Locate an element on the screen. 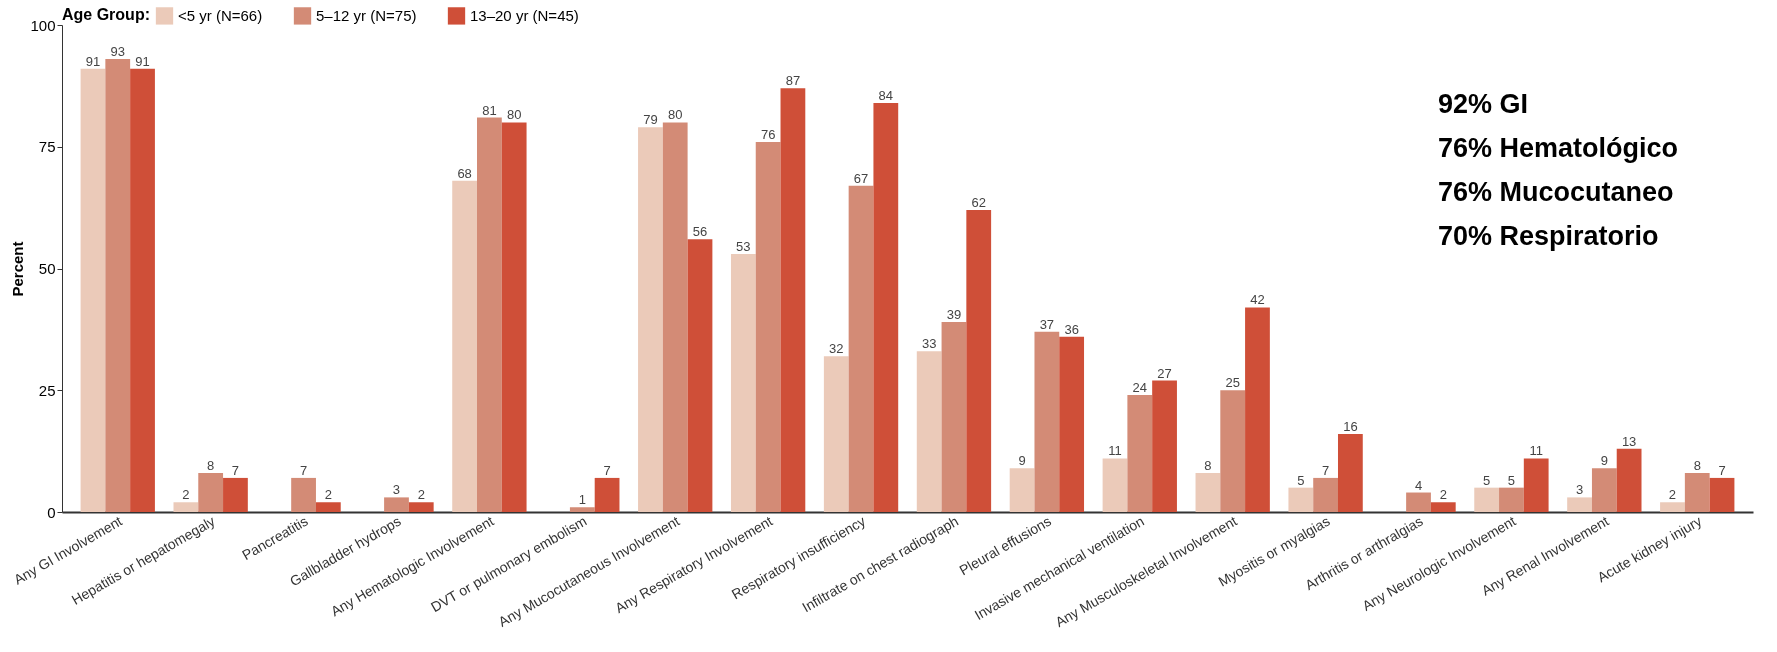 The image size is (1777, 652). y-tick-label: 50 is located at coordinates (47, 268).